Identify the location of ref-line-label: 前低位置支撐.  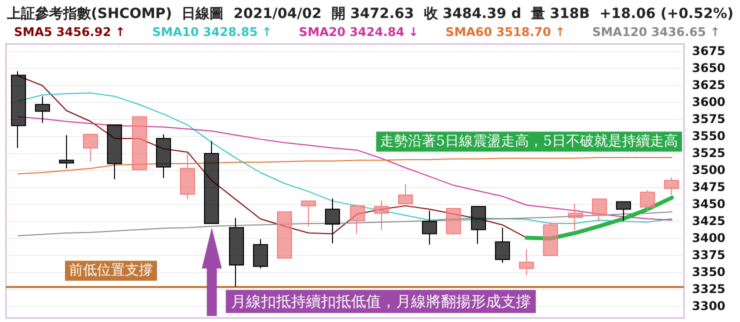
(111, 270).